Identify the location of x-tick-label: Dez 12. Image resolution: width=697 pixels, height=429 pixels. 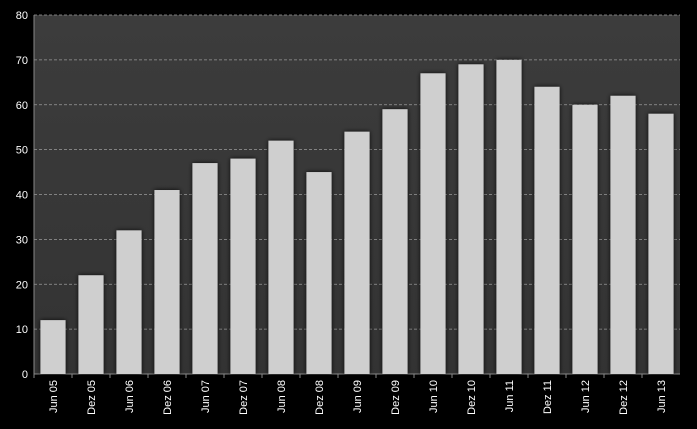
(624, 397).